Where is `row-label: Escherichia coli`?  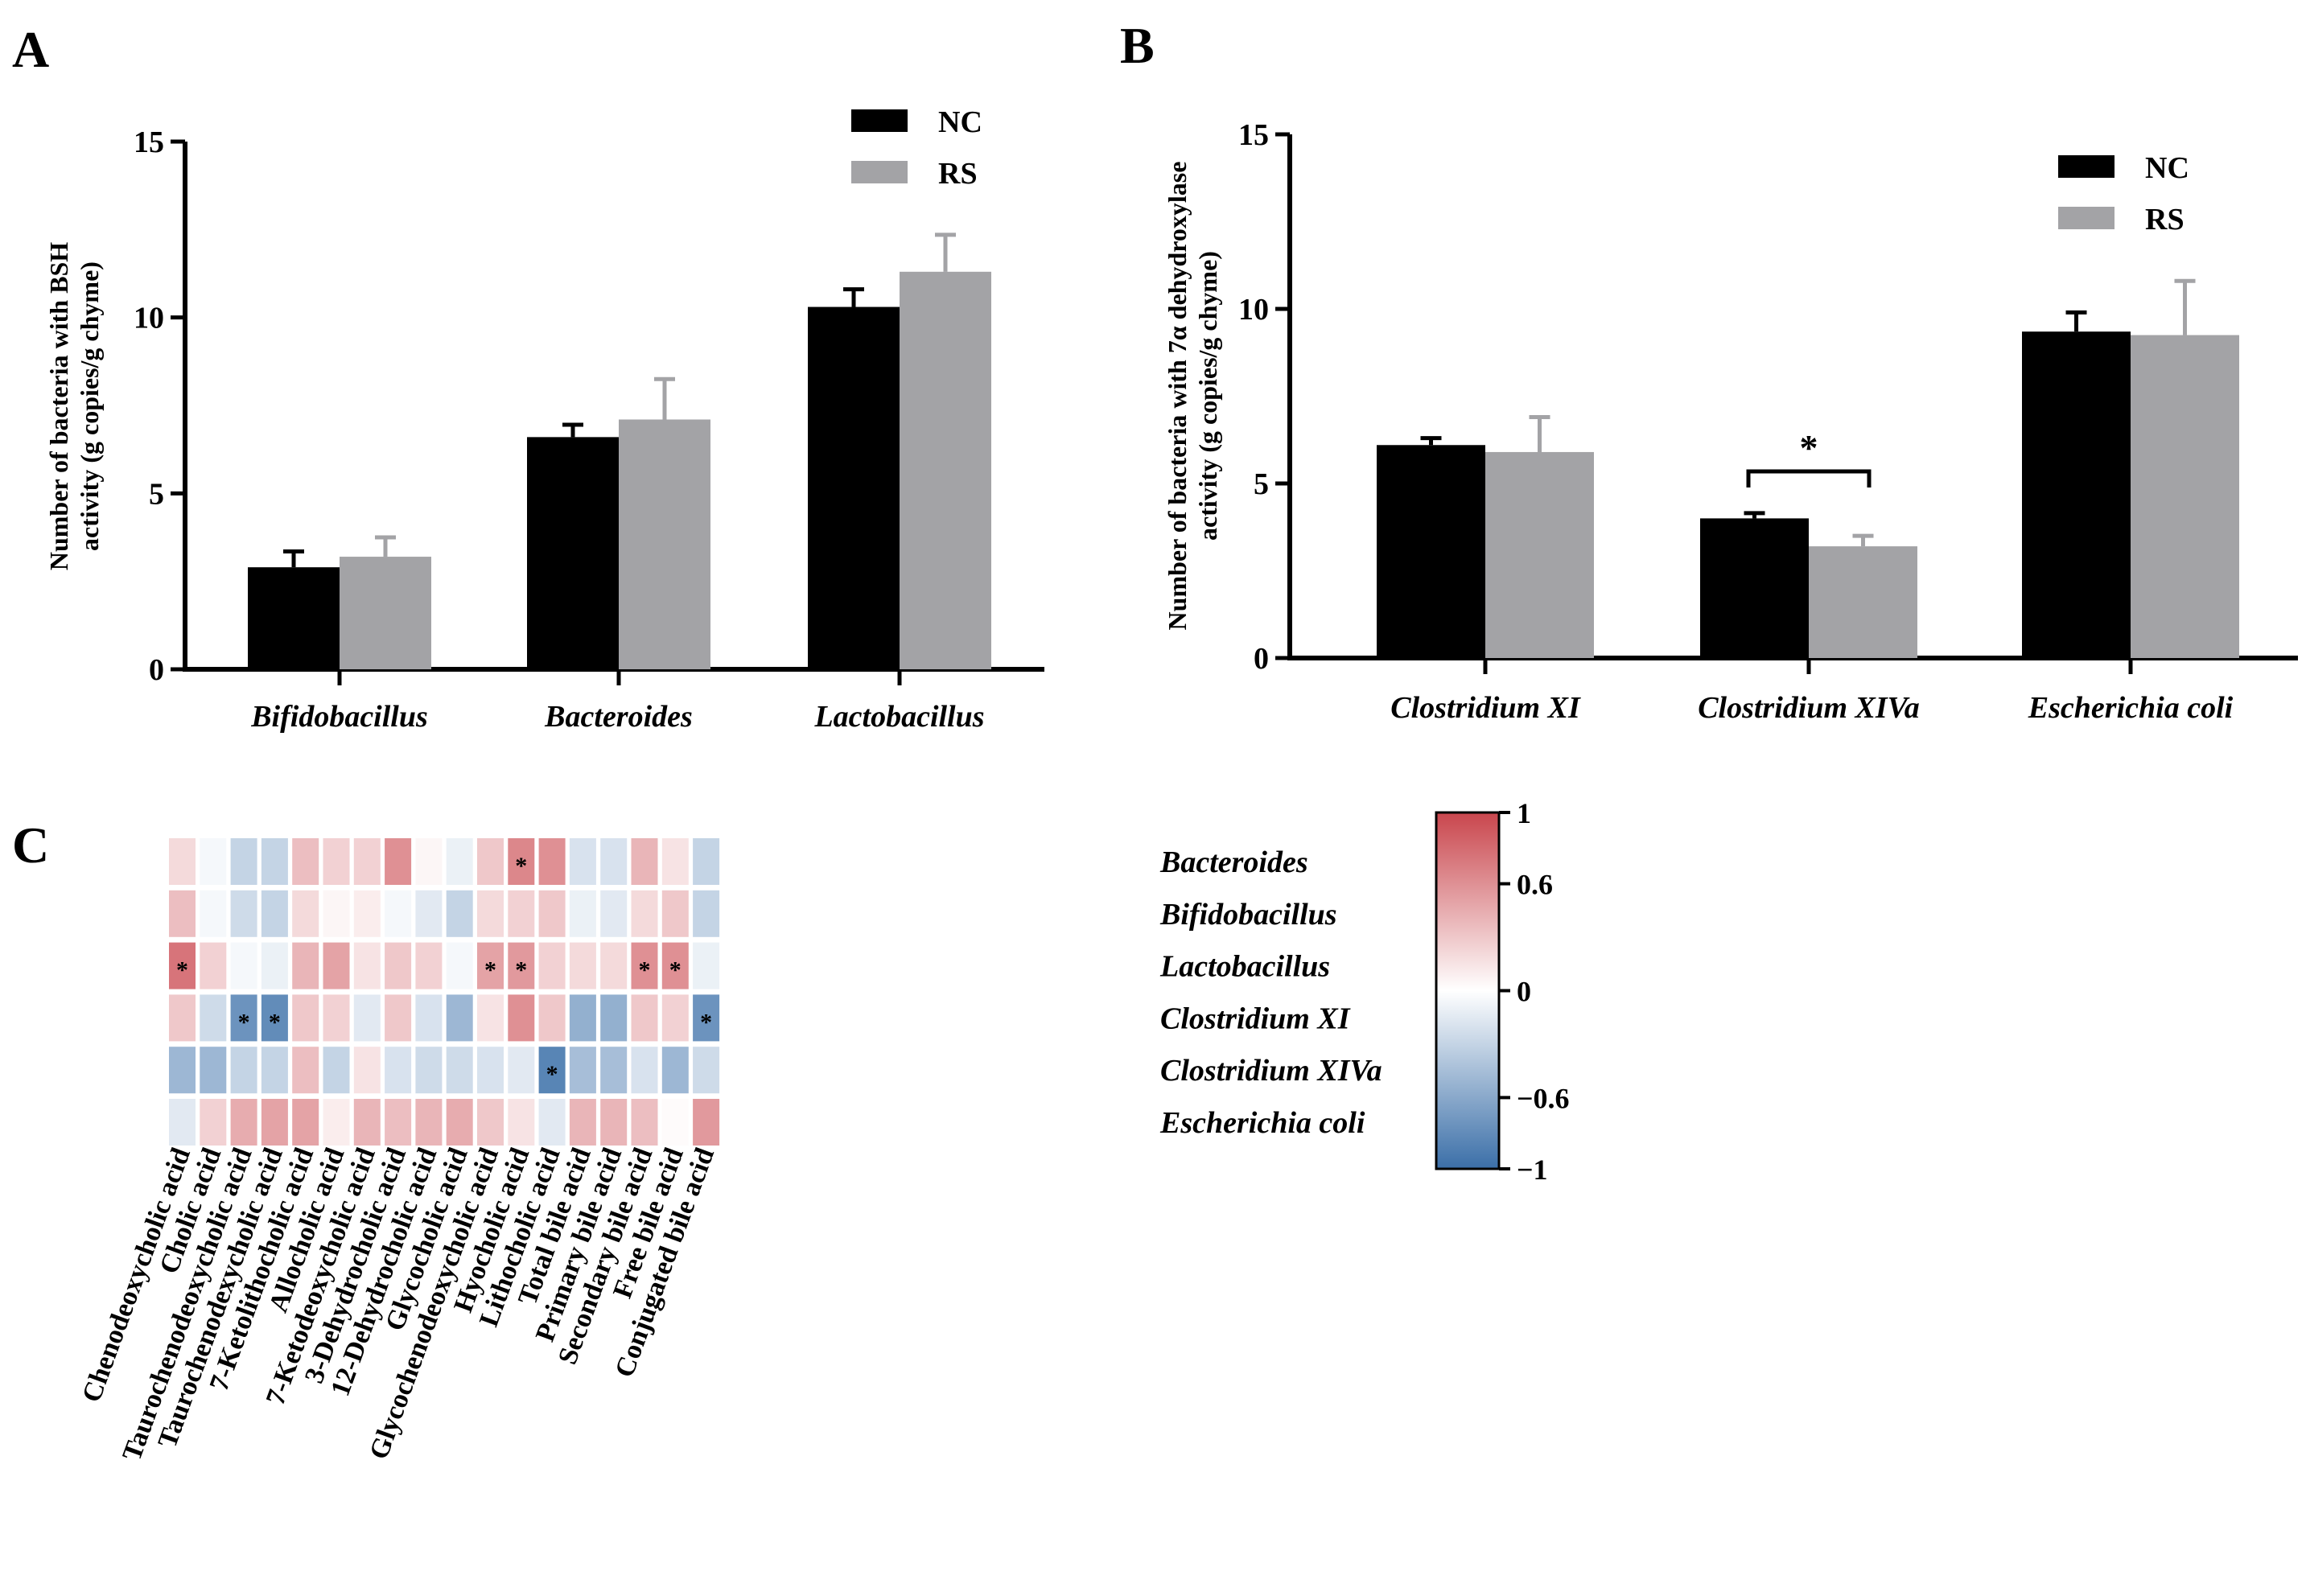 row-label: Escherichia coli is located at coordinates (1262, 1123).